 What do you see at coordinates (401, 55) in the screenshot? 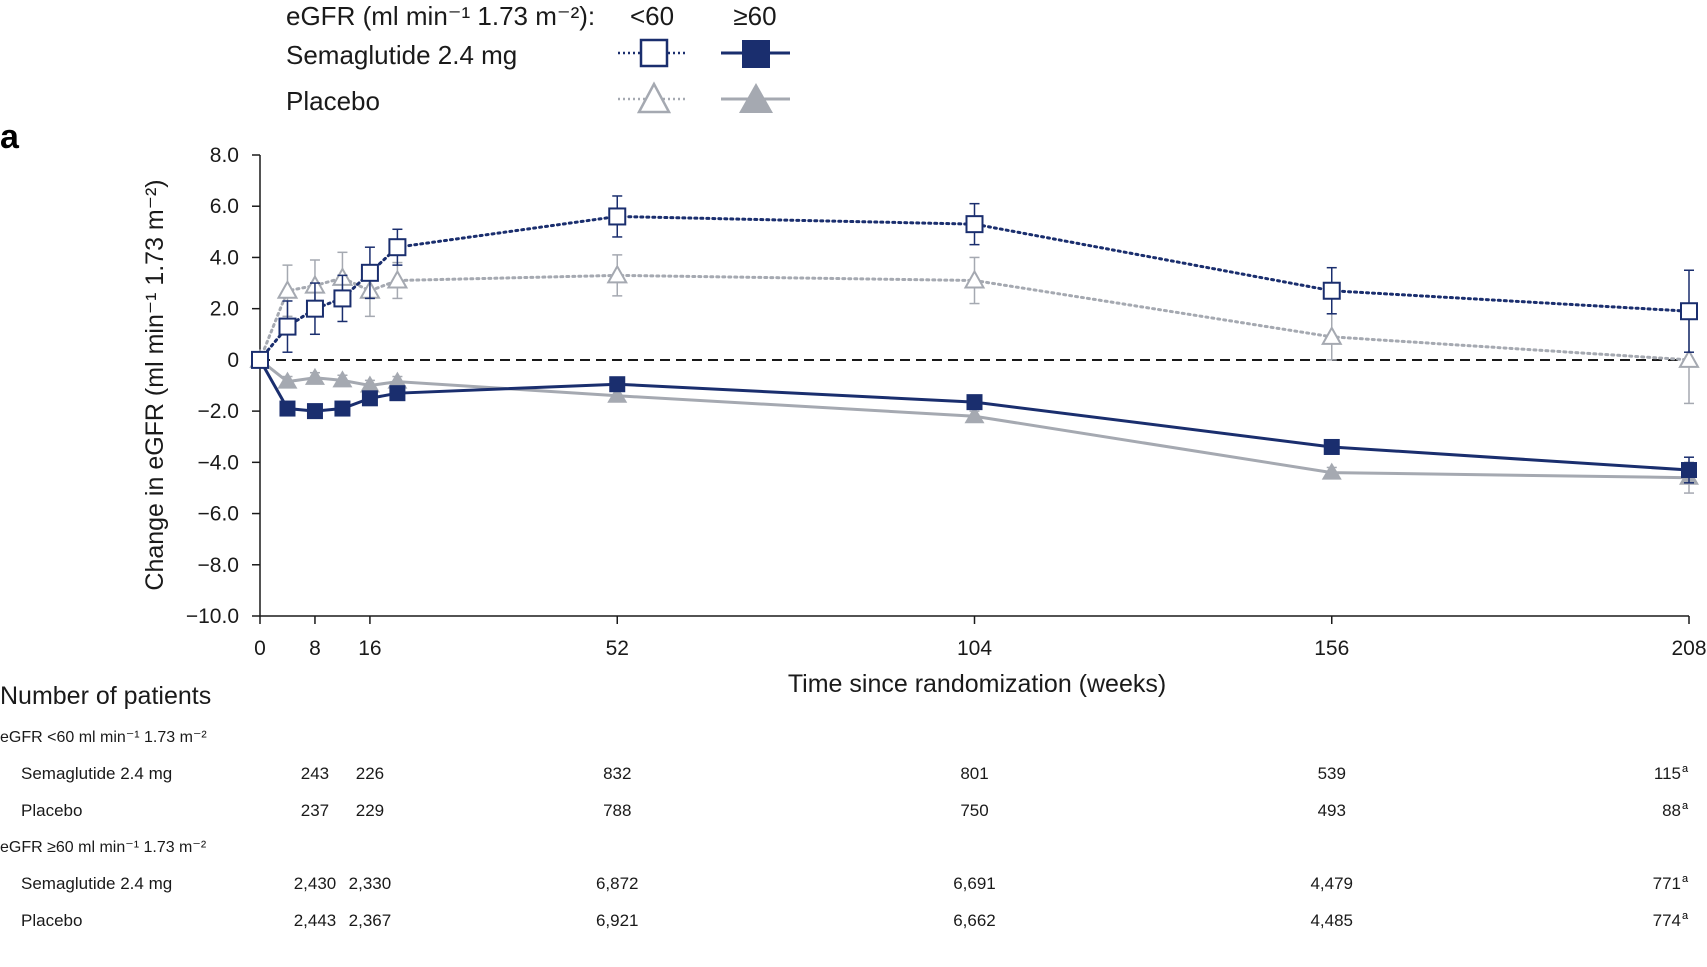
I see `legend-row-semaglutide: Semaglutide 2.4 mg` at bounding box center [401, 55].